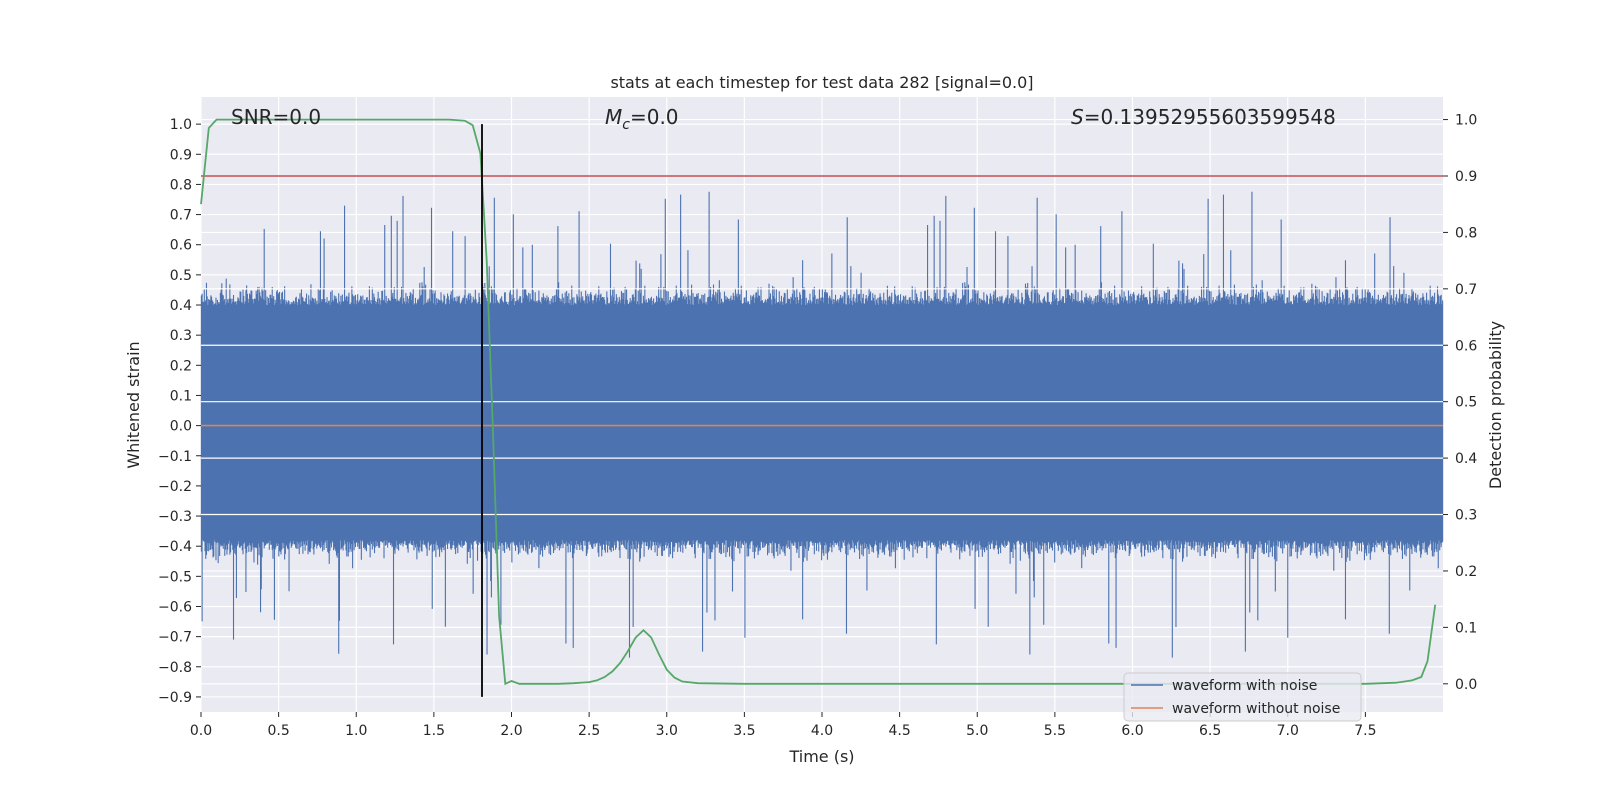  Describe the element at coordinates (181, 427) in the screenshot. I see `y-tick-label: 0.0` at that location.